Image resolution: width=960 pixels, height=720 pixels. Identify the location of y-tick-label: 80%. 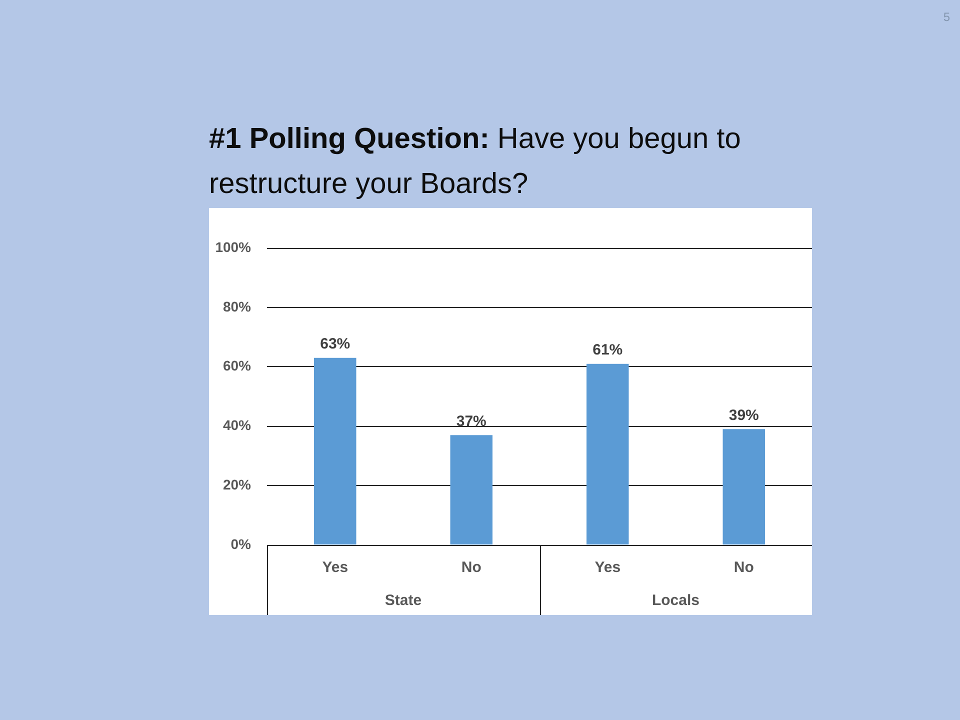
(237, 306).